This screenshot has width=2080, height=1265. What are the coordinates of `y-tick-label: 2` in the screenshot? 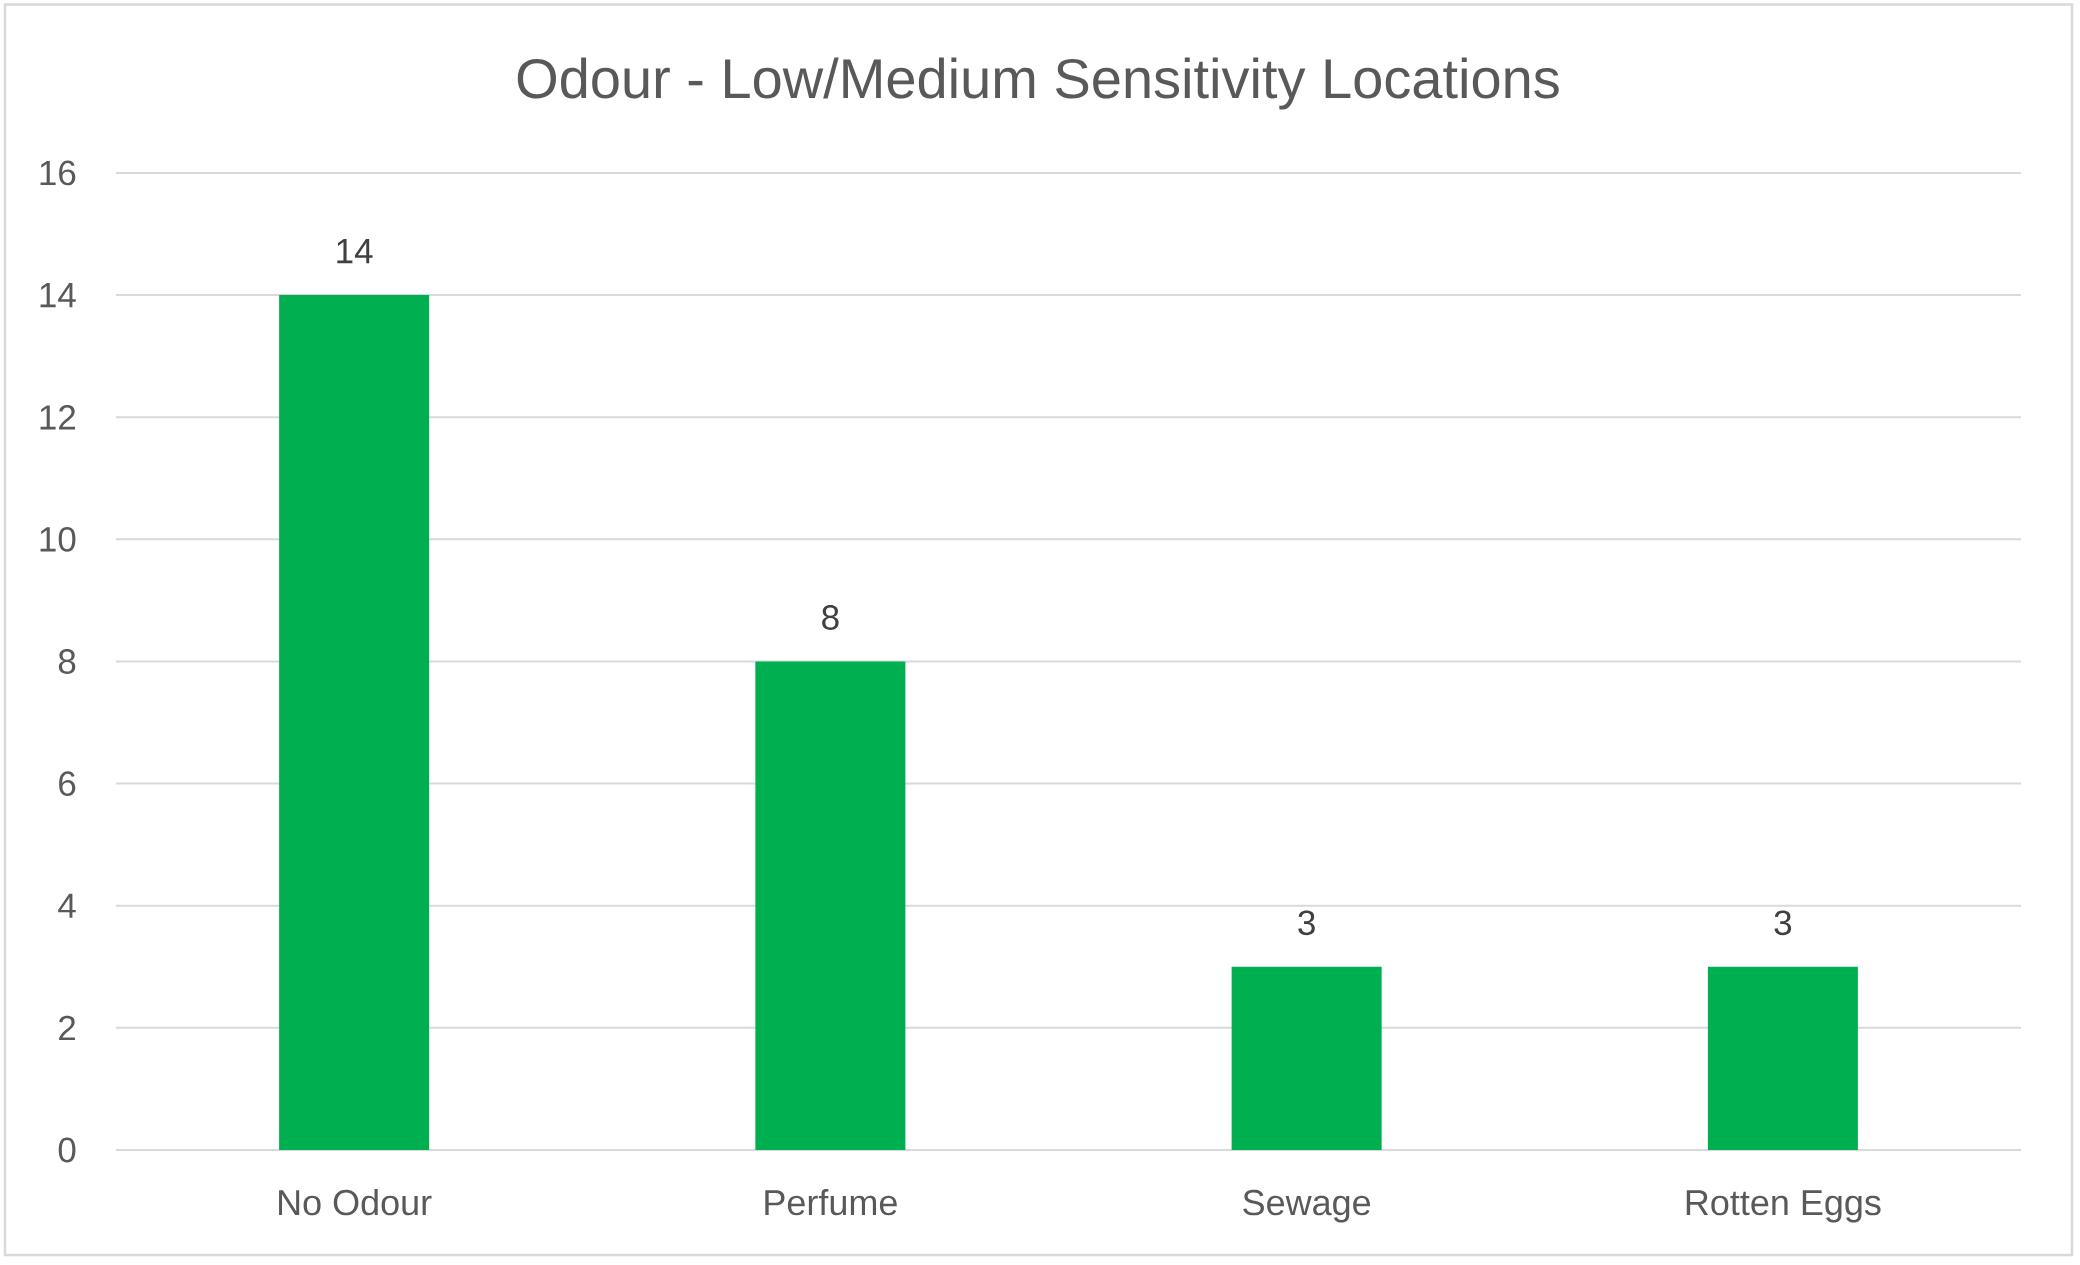 It's located at (67, 1028).